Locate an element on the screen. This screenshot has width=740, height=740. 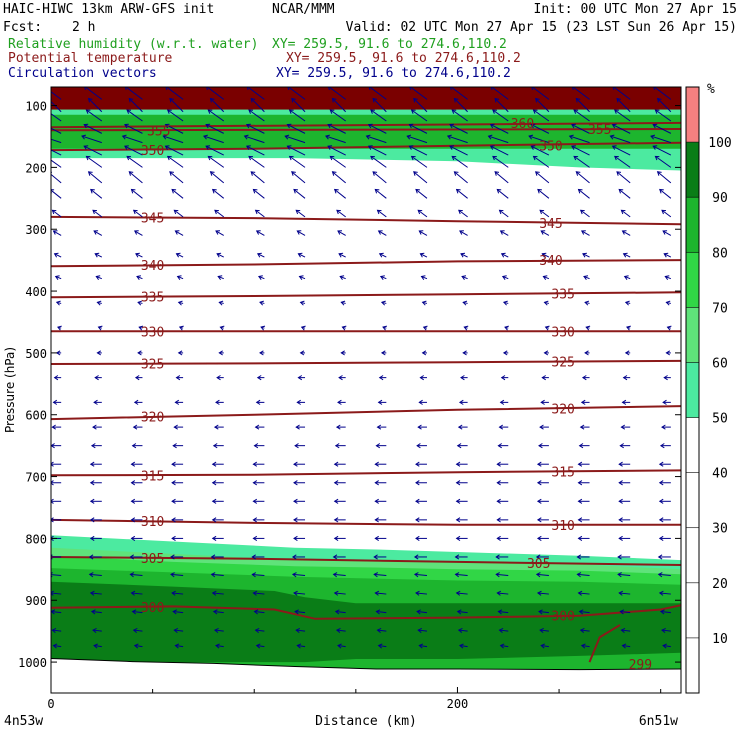
colorbar: 10 20 30 40 50 60 70 80 90 100 is located at coordinates (708, 390).